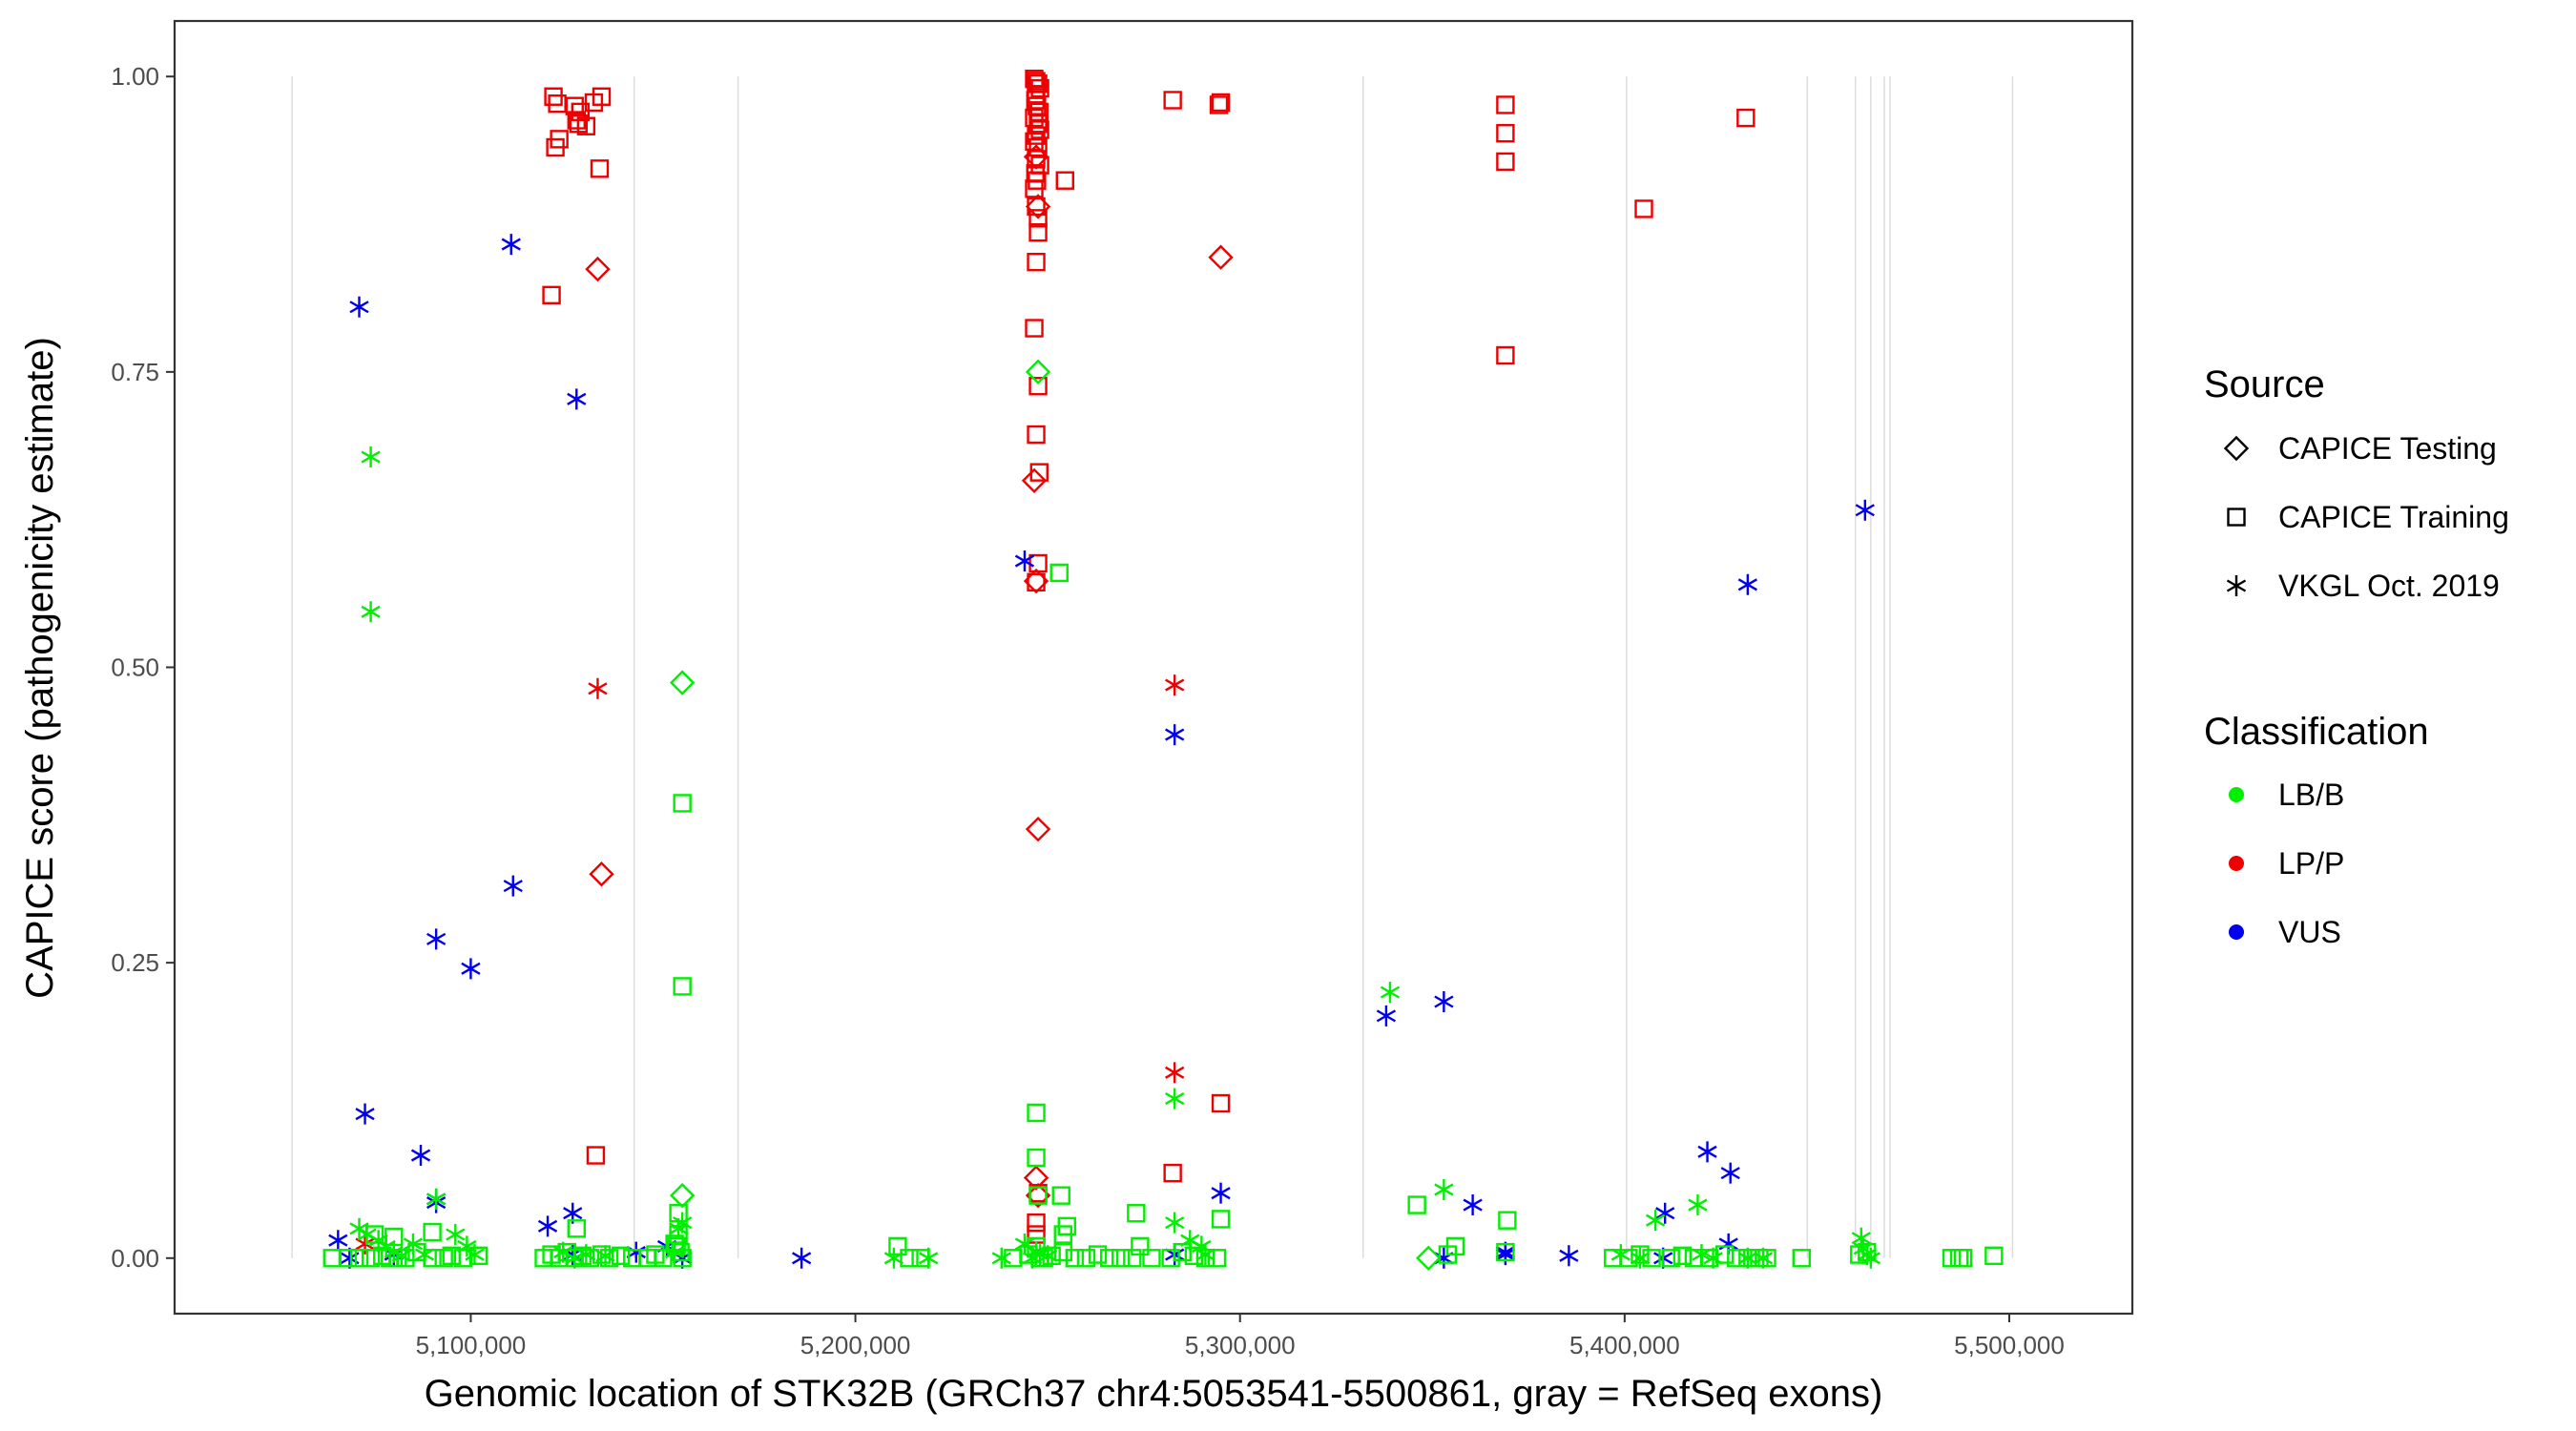 The height and width of the screenshot is (1431, 2576). What do you see at coordinates (135, 667) in the screenshot?
I see `y-tick-label: 0.50` at bounding box center [135, 667].